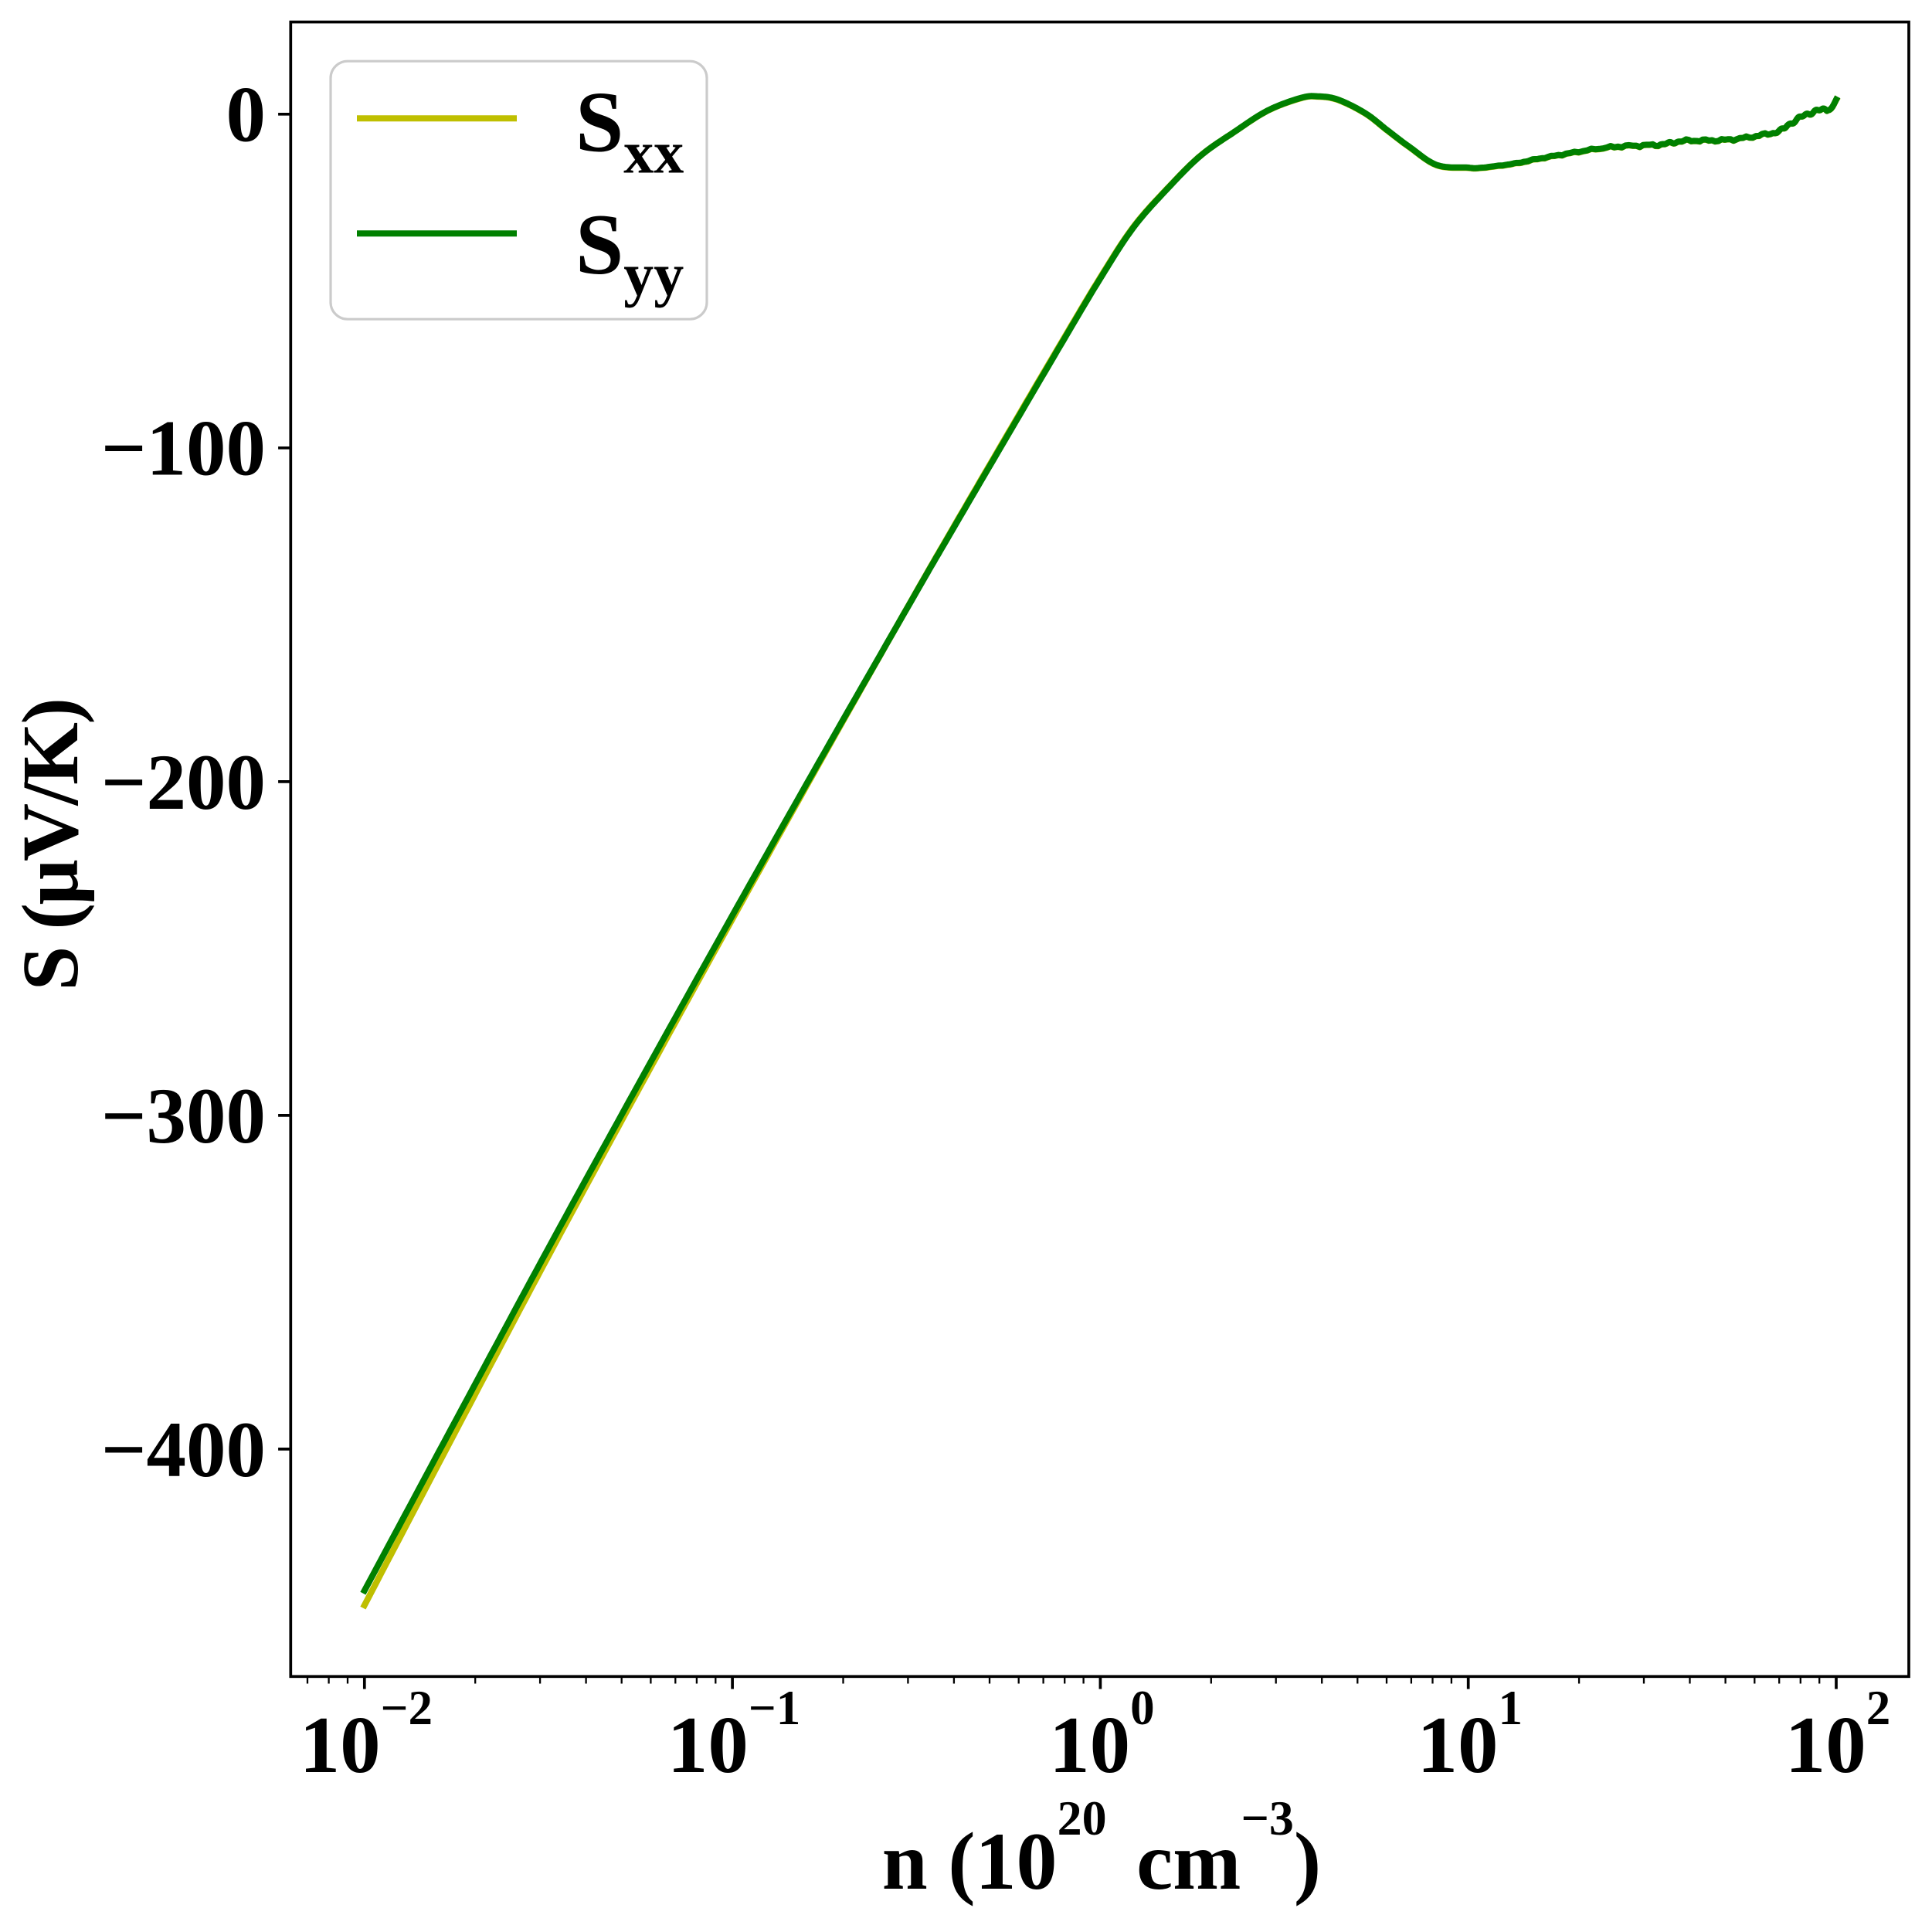 The width and height of the screenshot is (1932, 1925). I want to click on svg-text: −300, so click(183, 1116).